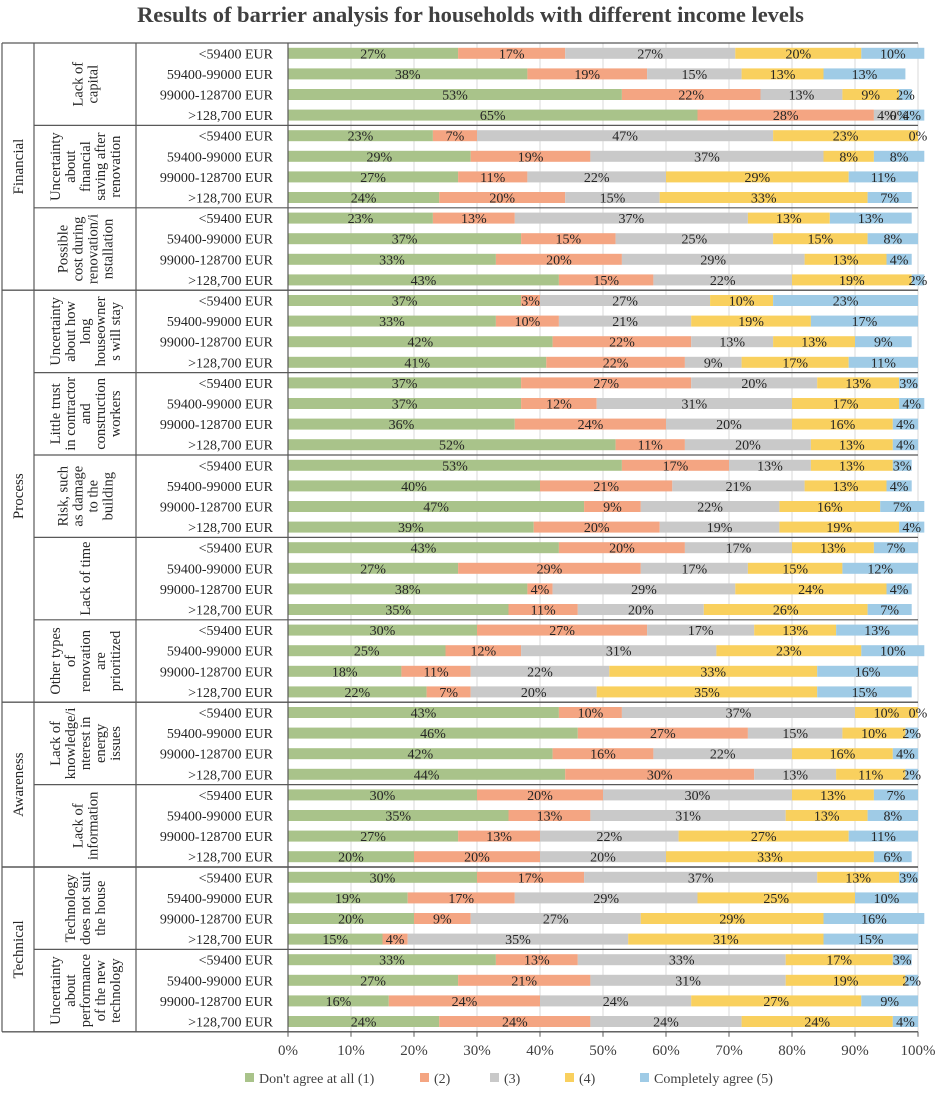 This screenshot has height=1098, width=941. I want to click on category-label: Technical, so click(19, 949).